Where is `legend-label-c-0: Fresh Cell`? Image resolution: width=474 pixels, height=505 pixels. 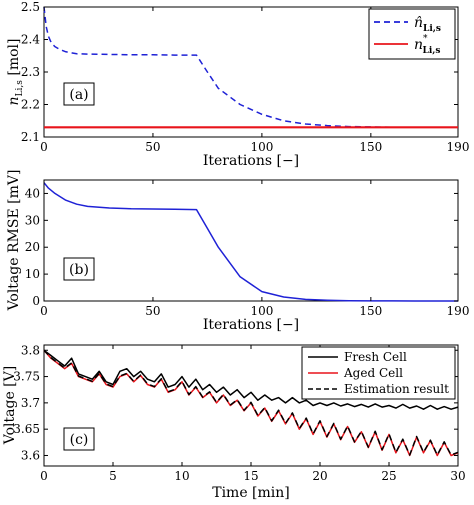 legend-label-c-0: Fresh Cell is located at coordinates (375, 357).